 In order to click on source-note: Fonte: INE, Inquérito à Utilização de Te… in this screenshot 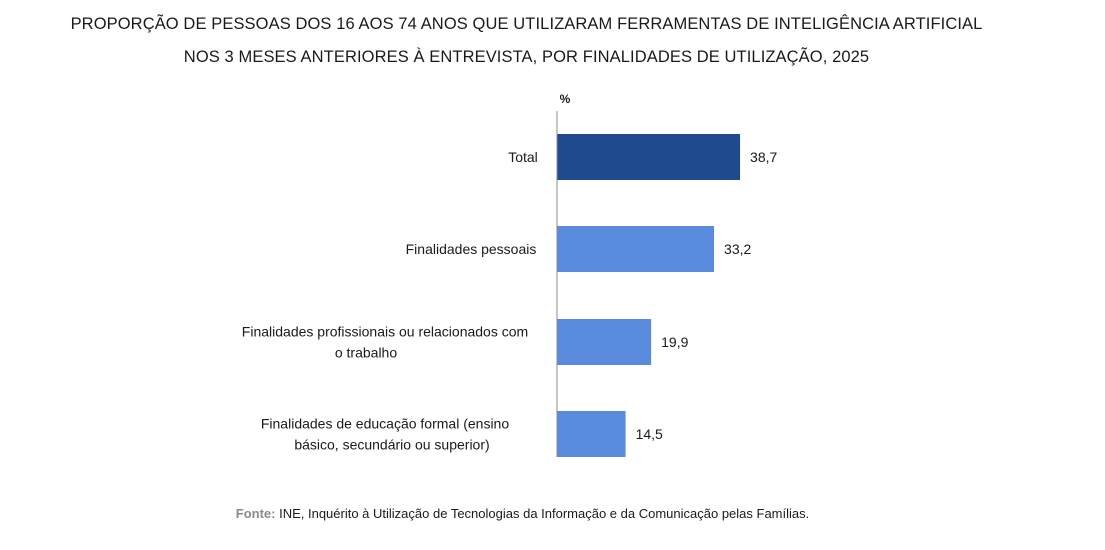, I will do `click(522, 513)`.